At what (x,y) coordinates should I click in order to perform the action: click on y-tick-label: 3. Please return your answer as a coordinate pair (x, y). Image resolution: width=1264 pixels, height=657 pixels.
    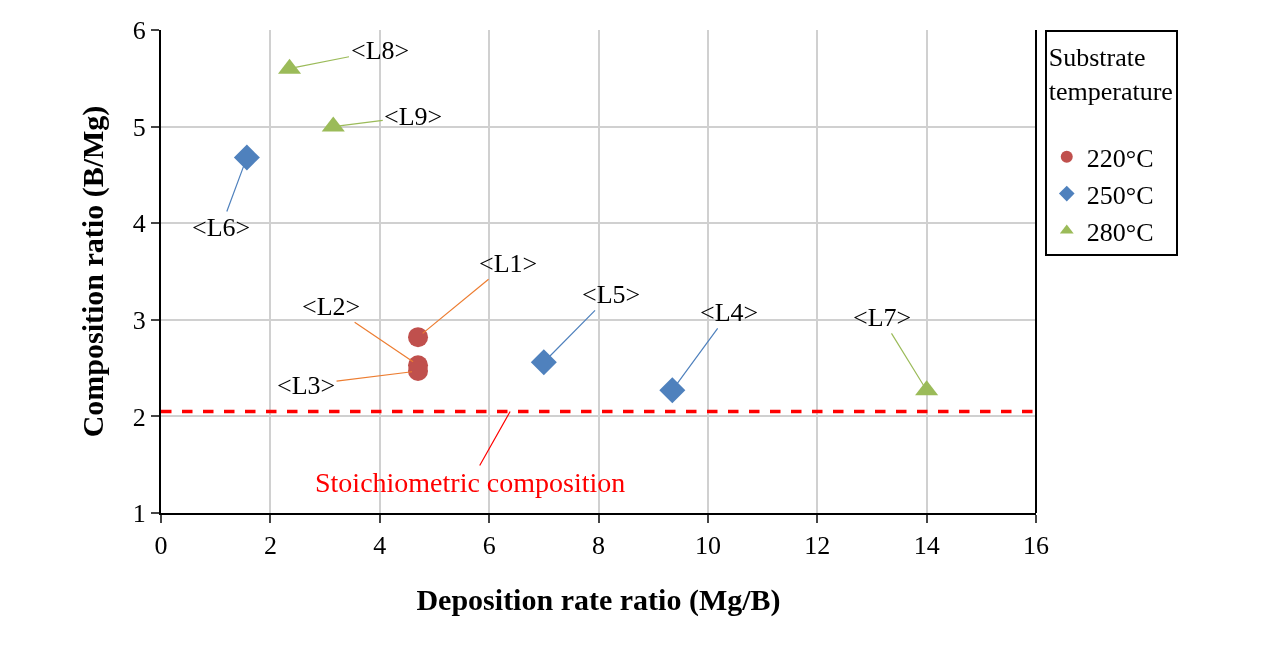
    Looking at the image, I should click on (139, 320).